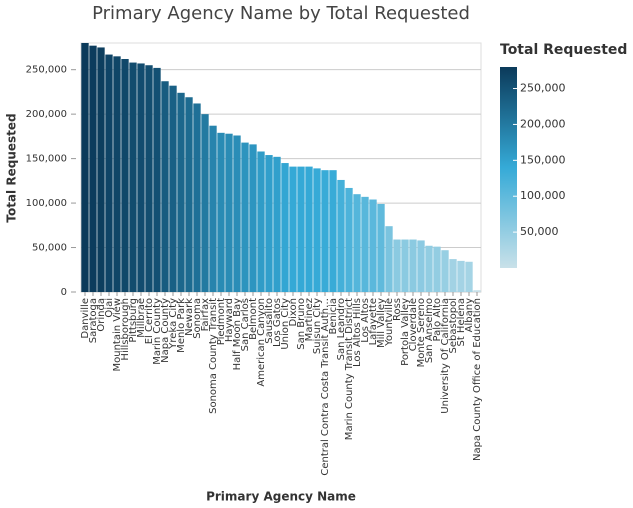 The width and height of the screenshot is (633, 508). I want to click on x-tick-label: Napa County, so click(165, 330).